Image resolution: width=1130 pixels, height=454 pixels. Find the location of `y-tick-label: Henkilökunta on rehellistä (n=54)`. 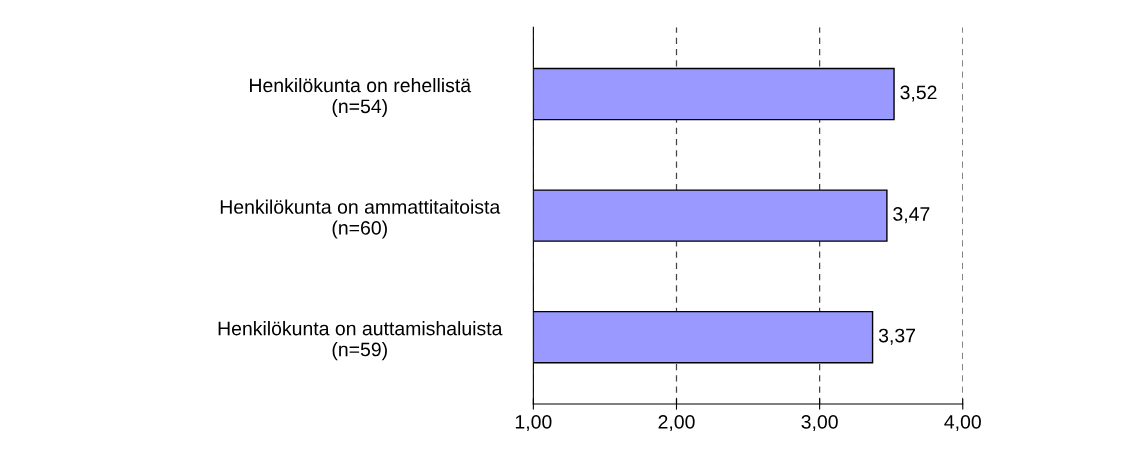

y-tick-label: Henkilökunta on rehellistä (n=54) is located at coordinates (361, 97).